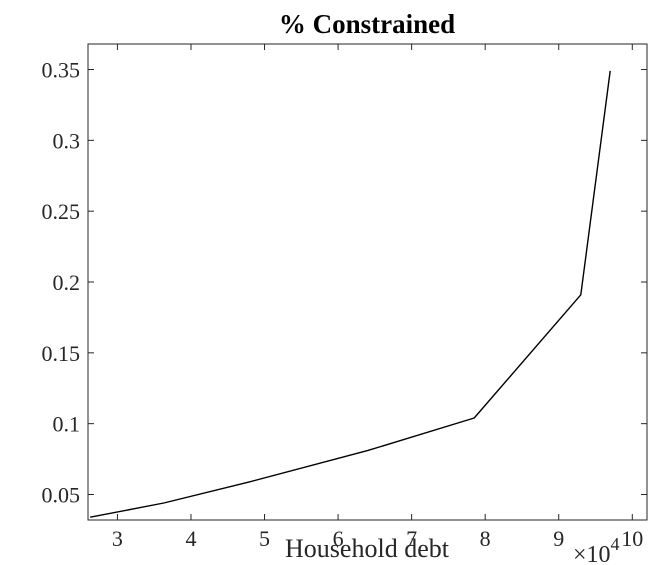 The width and height of the screenshot is (649, 565). I want to click on y-tick-label: 0.2, so click(67, 282).